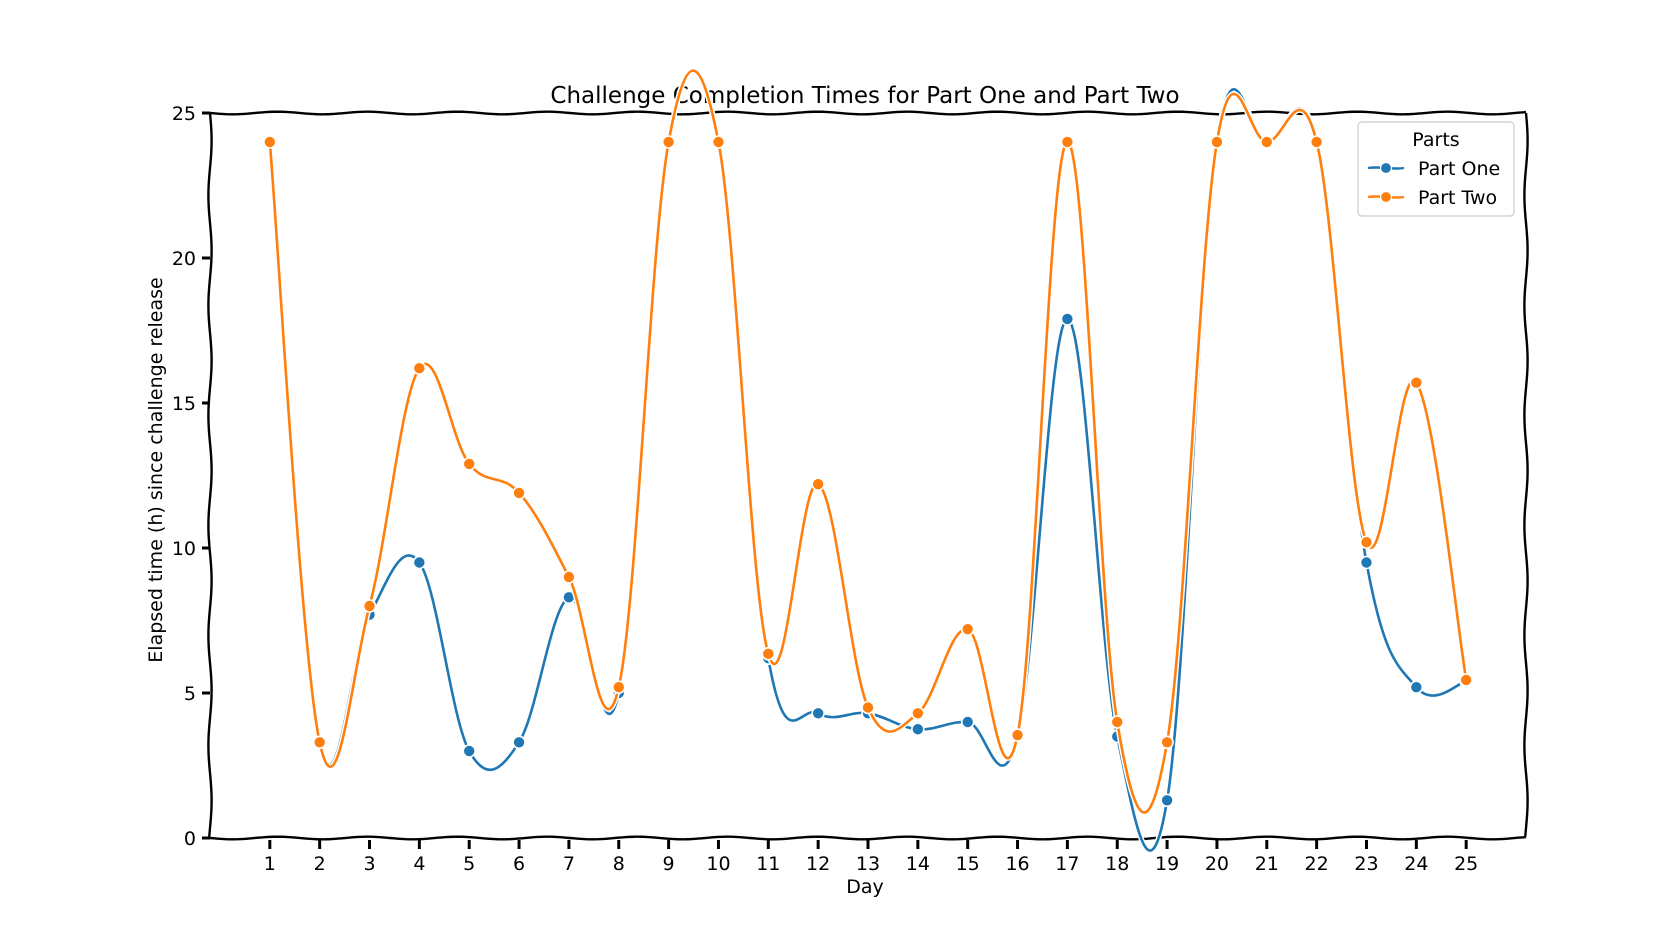 The height and width of the screenshot is (930, 1676). What do you see at coordinates (469, 864) in the screenshot?
I see `x-tick-label: 5` at bounding box center [469, 864].